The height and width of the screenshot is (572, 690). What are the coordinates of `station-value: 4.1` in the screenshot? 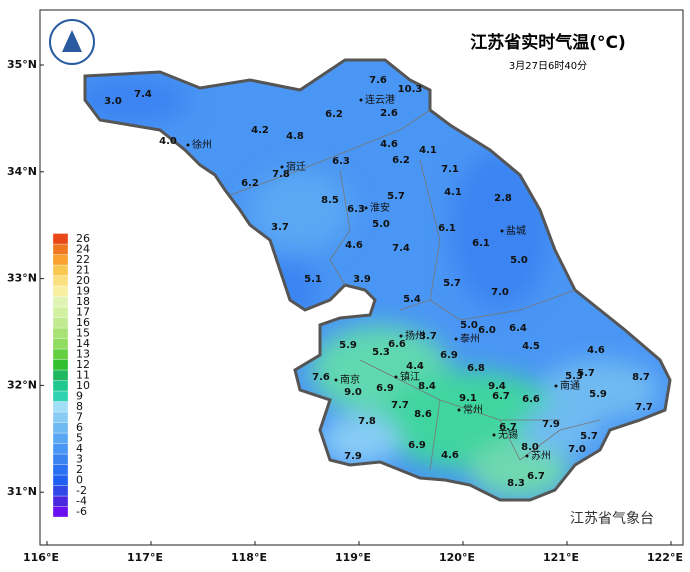 It's located at (453, 192).